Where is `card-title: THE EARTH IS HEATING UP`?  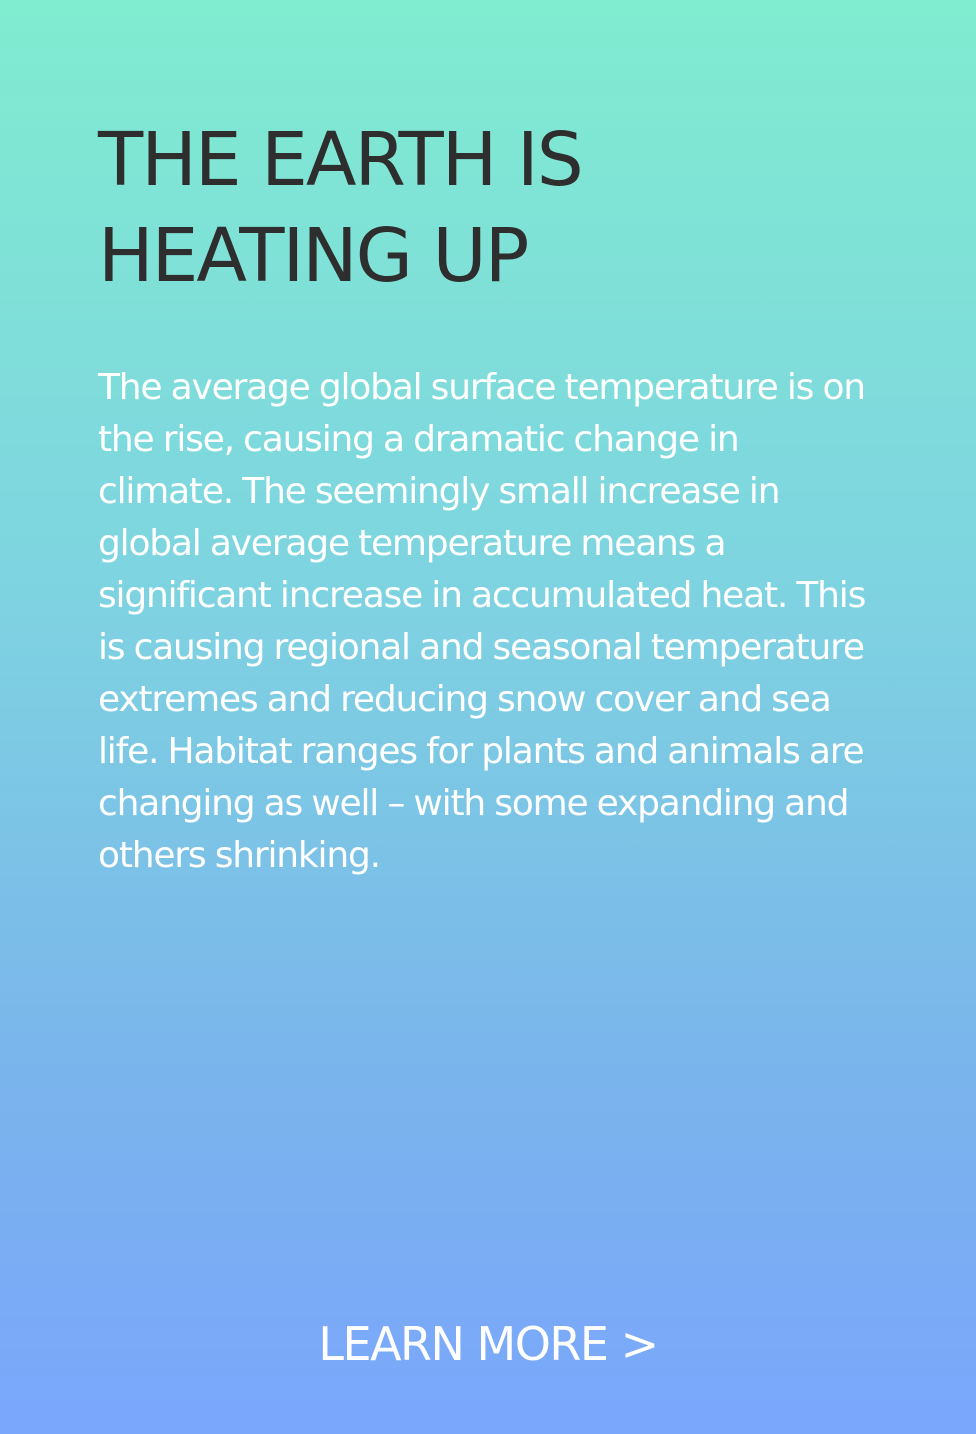
card-title: THE EARTH IS HEATING UP is located at coordinates (341, 208).